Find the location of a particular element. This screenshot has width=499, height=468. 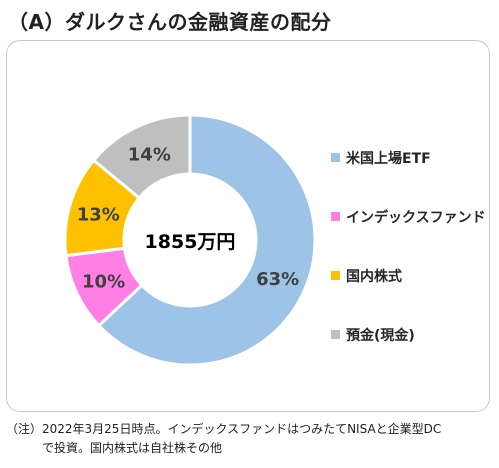

slice-value-label: 13% is located at coordinates (98, 214).